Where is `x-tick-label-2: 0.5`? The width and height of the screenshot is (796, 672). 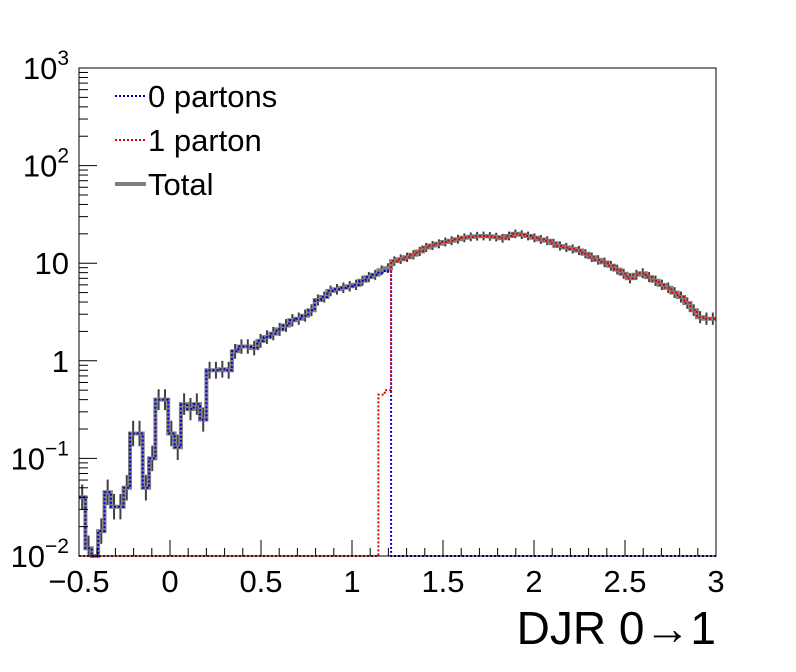 x-tick-label-2: 0.5 is located at coordinates (260, 581).